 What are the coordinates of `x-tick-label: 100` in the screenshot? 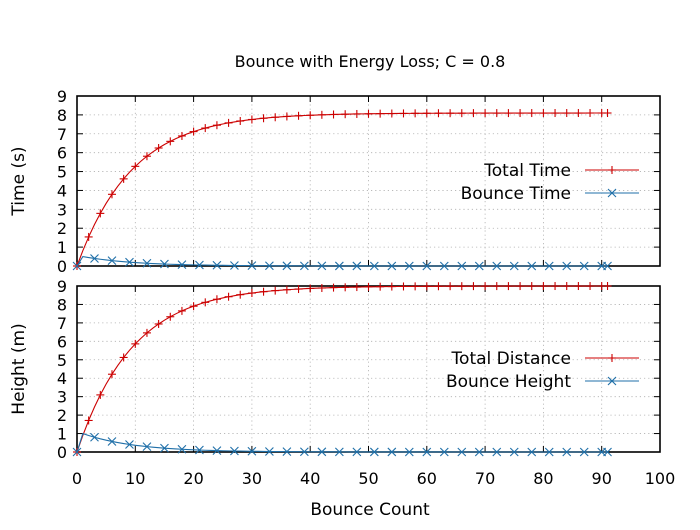 It's located at (660, 478).